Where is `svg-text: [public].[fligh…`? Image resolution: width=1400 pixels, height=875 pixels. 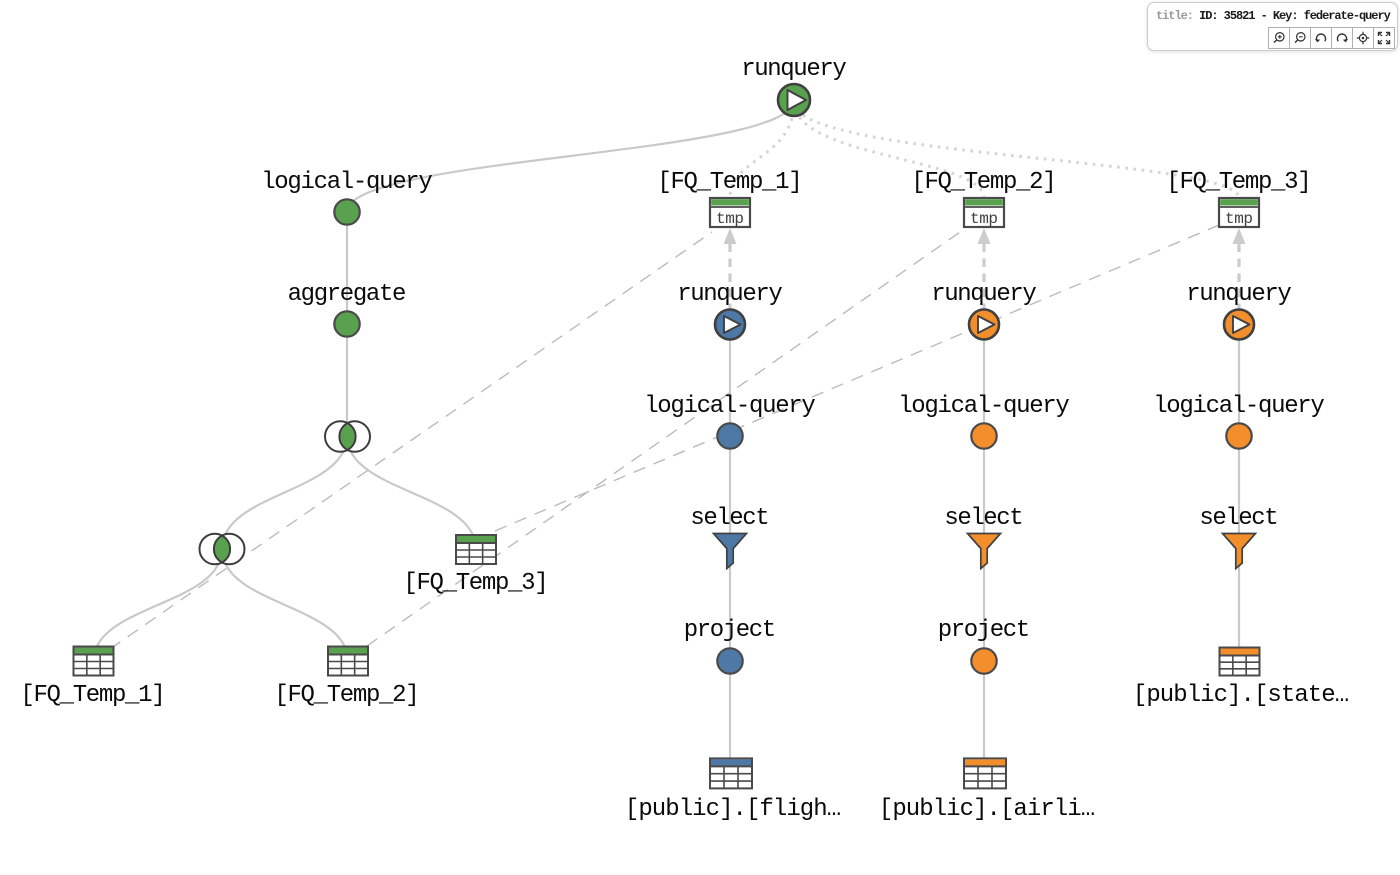
svg-text: [public].[fligh… is located at coordinates (733, 809).